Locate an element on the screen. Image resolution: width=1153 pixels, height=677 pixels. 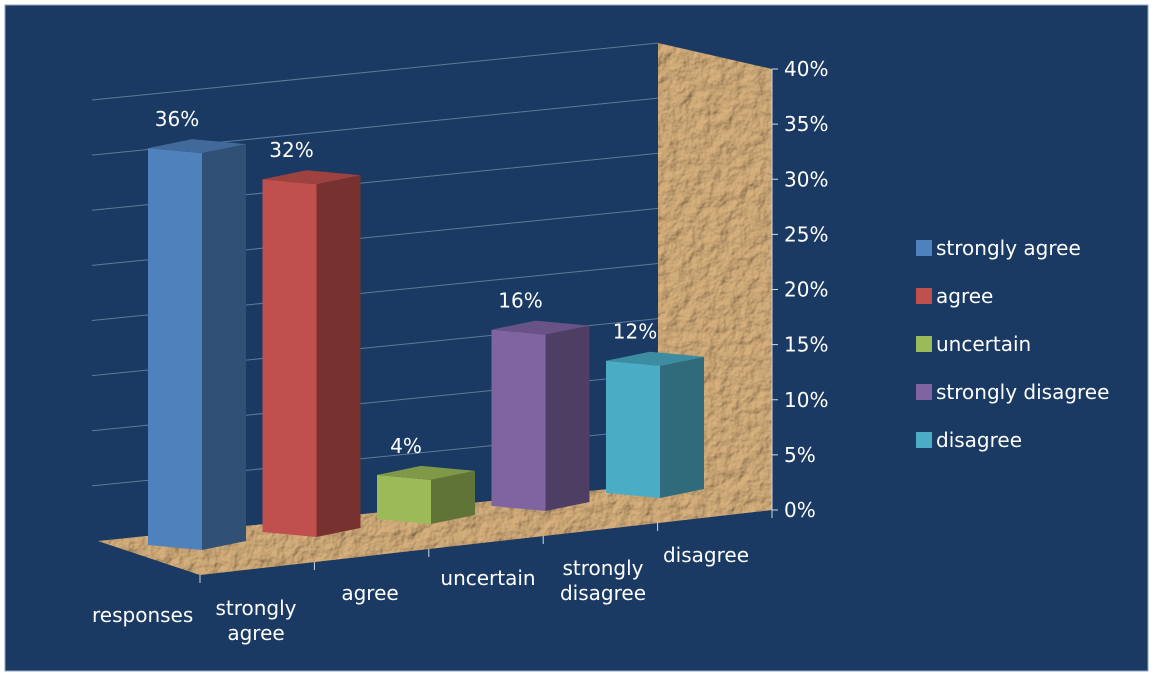
legend-item: strongly agree is located at coordinates (998, 248).